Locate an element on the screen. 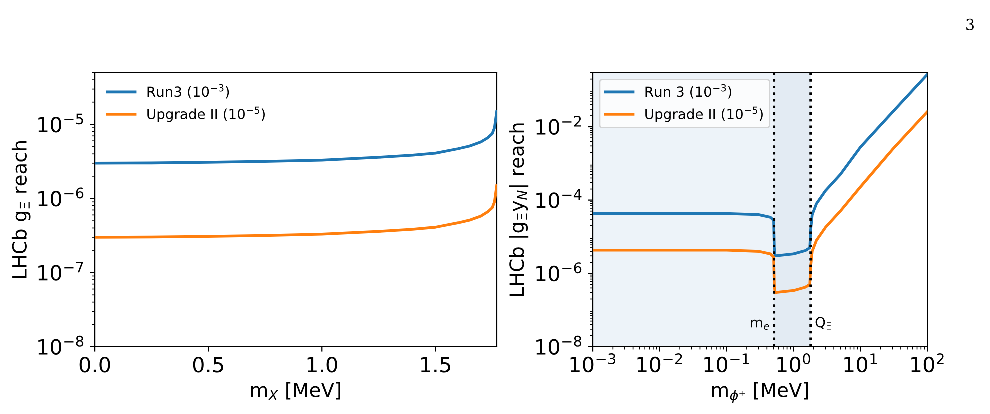  x-axis-title: m$_{X}$ [MeV] is located at coordinates (295, 391).